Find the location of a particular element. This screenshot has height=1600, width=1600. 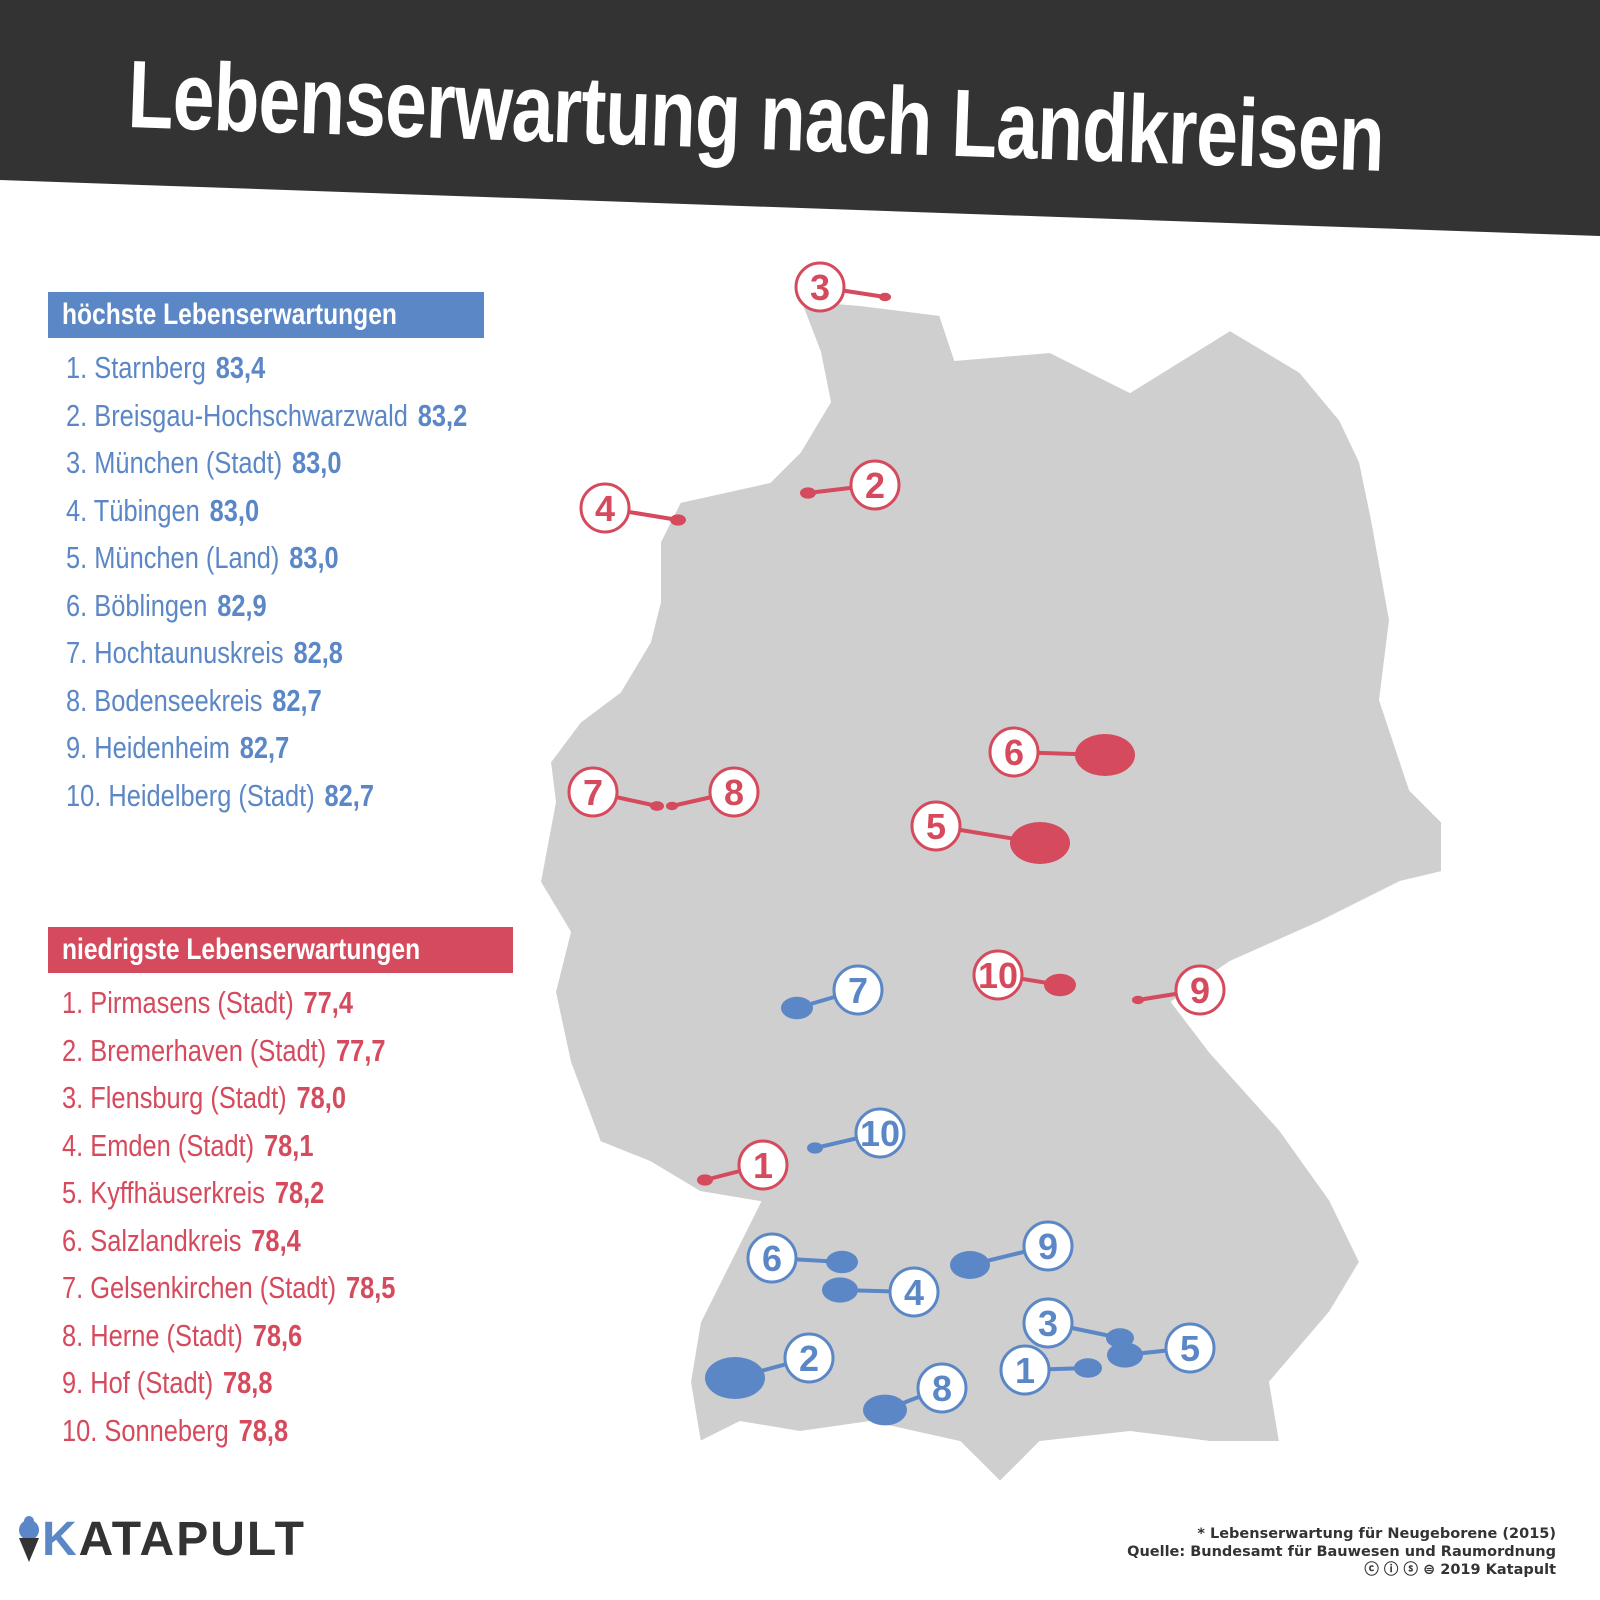

marker-number: 10 is located at coordinates (880, 1133).